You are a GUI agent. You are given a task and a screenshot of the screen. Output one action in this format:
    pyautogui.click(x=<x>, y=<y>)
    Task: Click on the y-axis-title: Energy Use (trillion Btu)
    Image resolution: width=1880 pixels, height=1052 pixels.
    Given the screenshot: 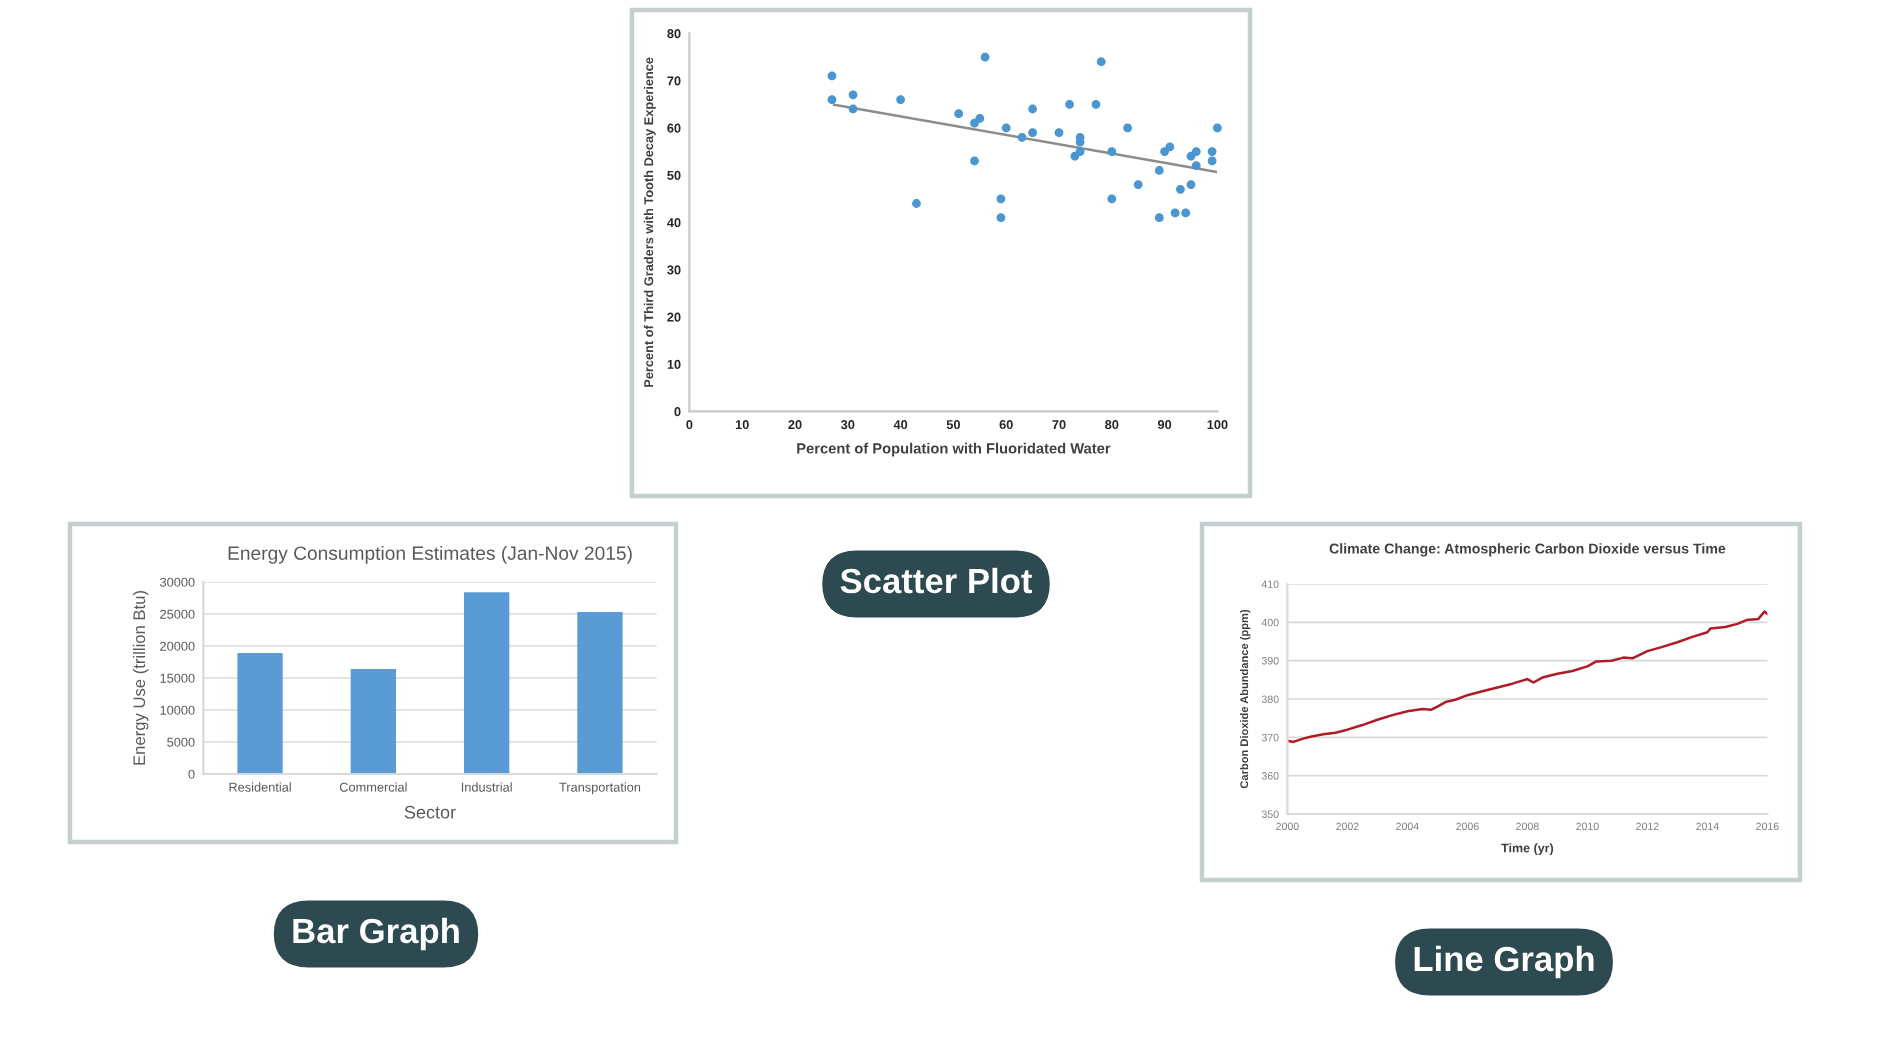 What is the action you would take?
    pyautogui.click(x=140, y=678)
    